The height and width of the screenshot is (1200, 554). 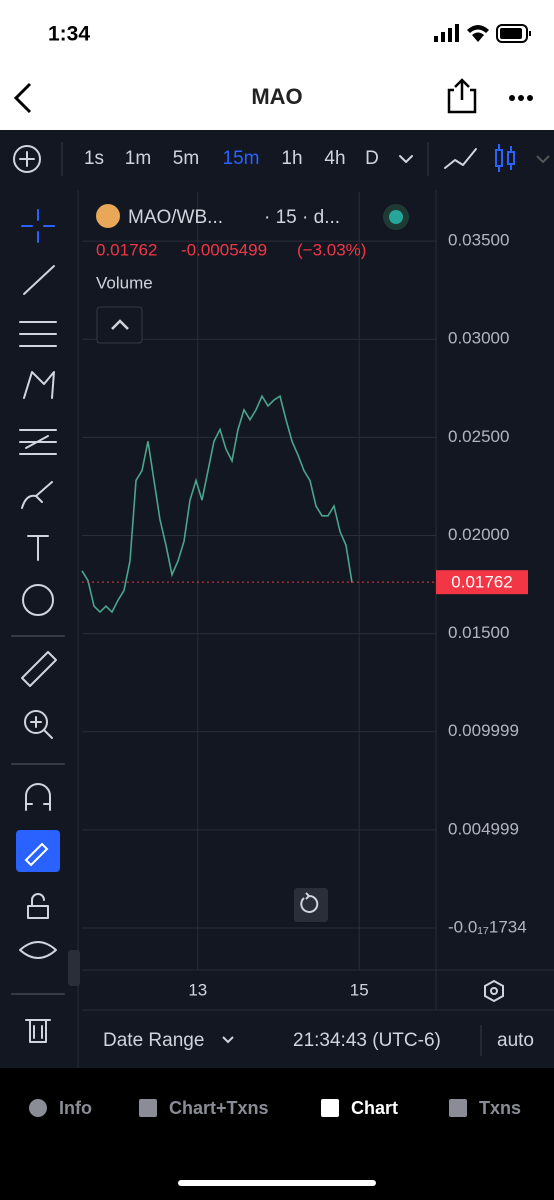 I want to click on tab-button: Chart+Txns, so click(x=219, y=1108).